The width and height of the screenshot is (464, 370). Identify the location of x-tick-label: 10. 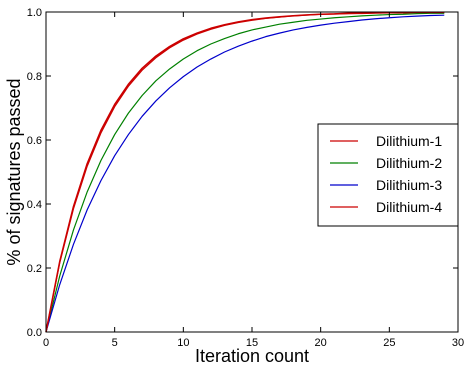
(183, 343).